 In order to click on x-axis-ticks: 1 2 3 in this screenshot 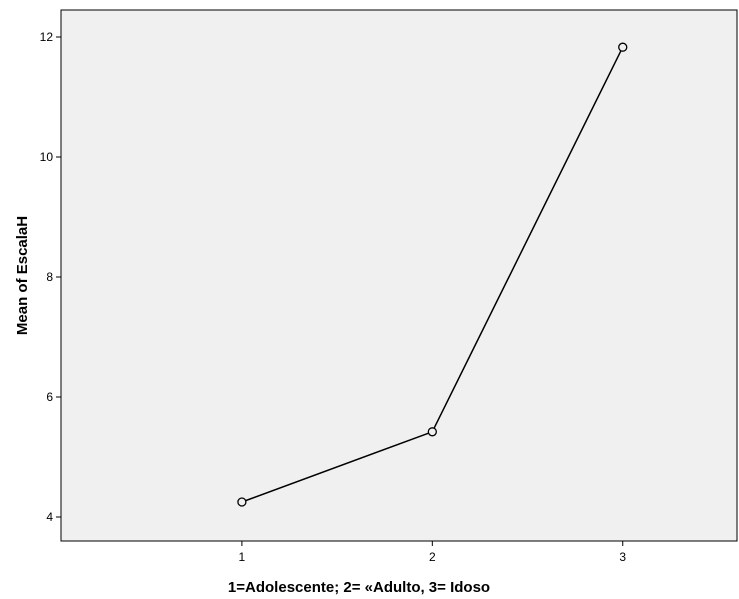, I will do `click(432, 552)`.